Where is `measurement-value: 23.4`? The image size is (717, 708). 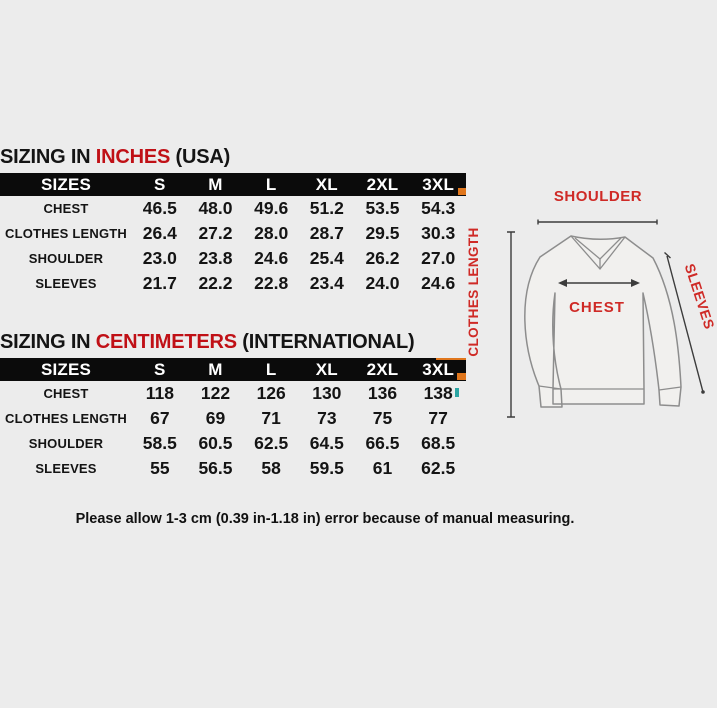
measurement-value: 23.4 is located at coordinates (326, 283).